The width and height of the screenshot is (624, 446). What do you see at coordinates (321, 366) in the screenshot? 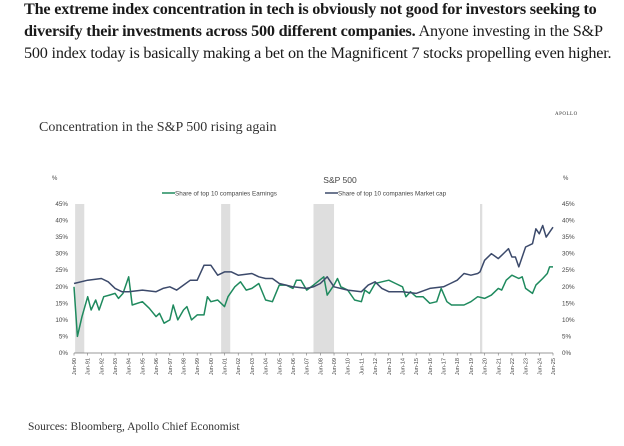
I see `x-tick-label: Jun-08` at bounding box center [321, 366].